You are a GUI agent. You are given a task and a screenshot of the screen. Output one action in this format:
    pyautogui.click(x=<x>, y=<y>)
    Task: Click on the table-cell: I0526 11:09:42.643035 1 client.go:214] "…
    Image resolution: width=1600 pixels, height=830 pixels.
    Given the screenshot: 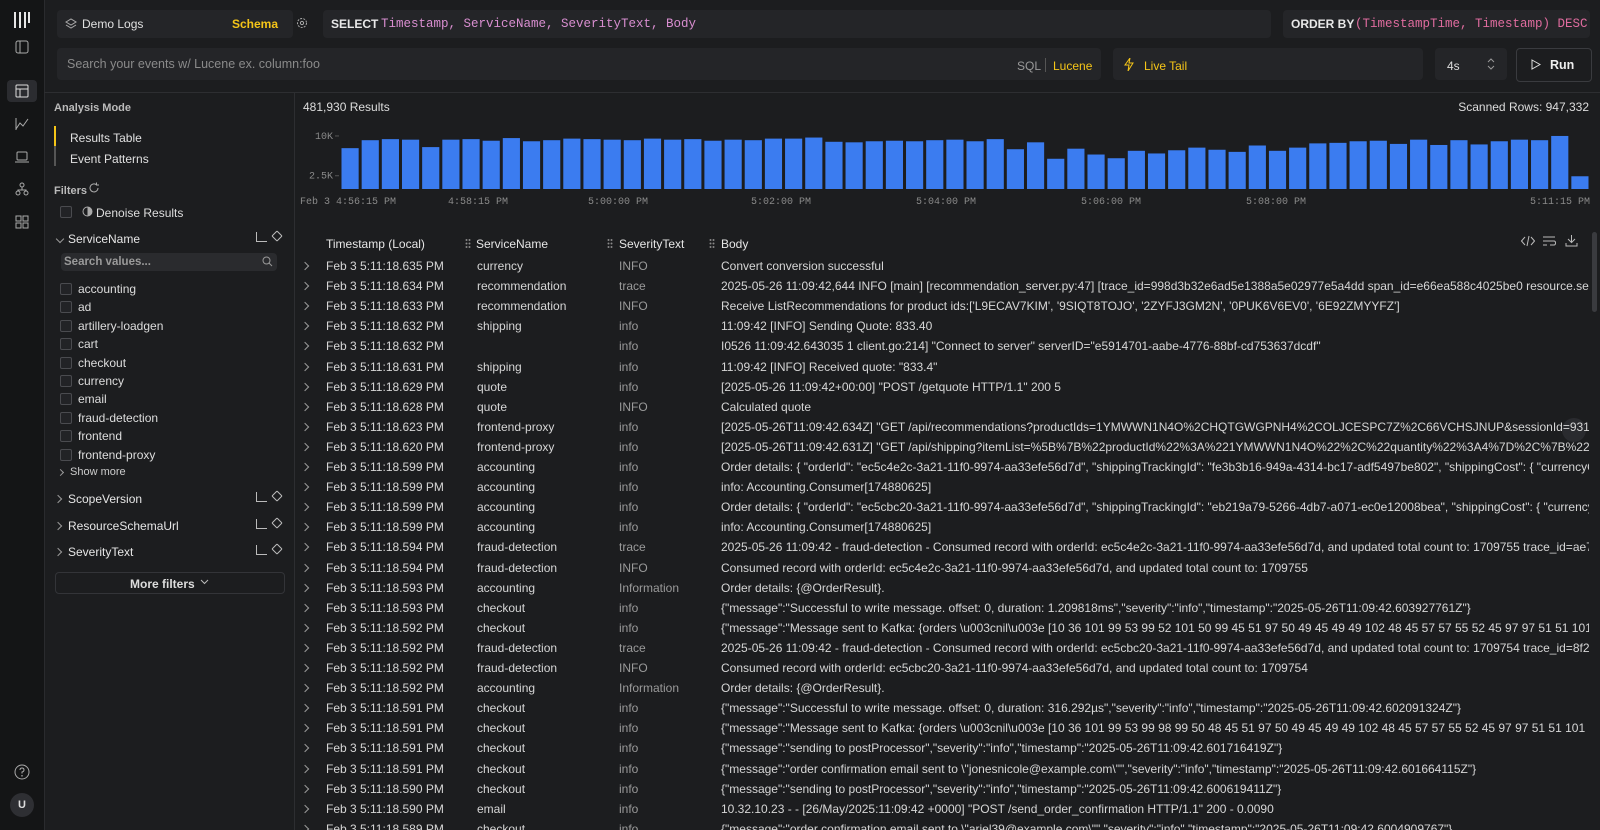 What is the action you would take?
    pyautogui.click(x=1021, y=346)
    